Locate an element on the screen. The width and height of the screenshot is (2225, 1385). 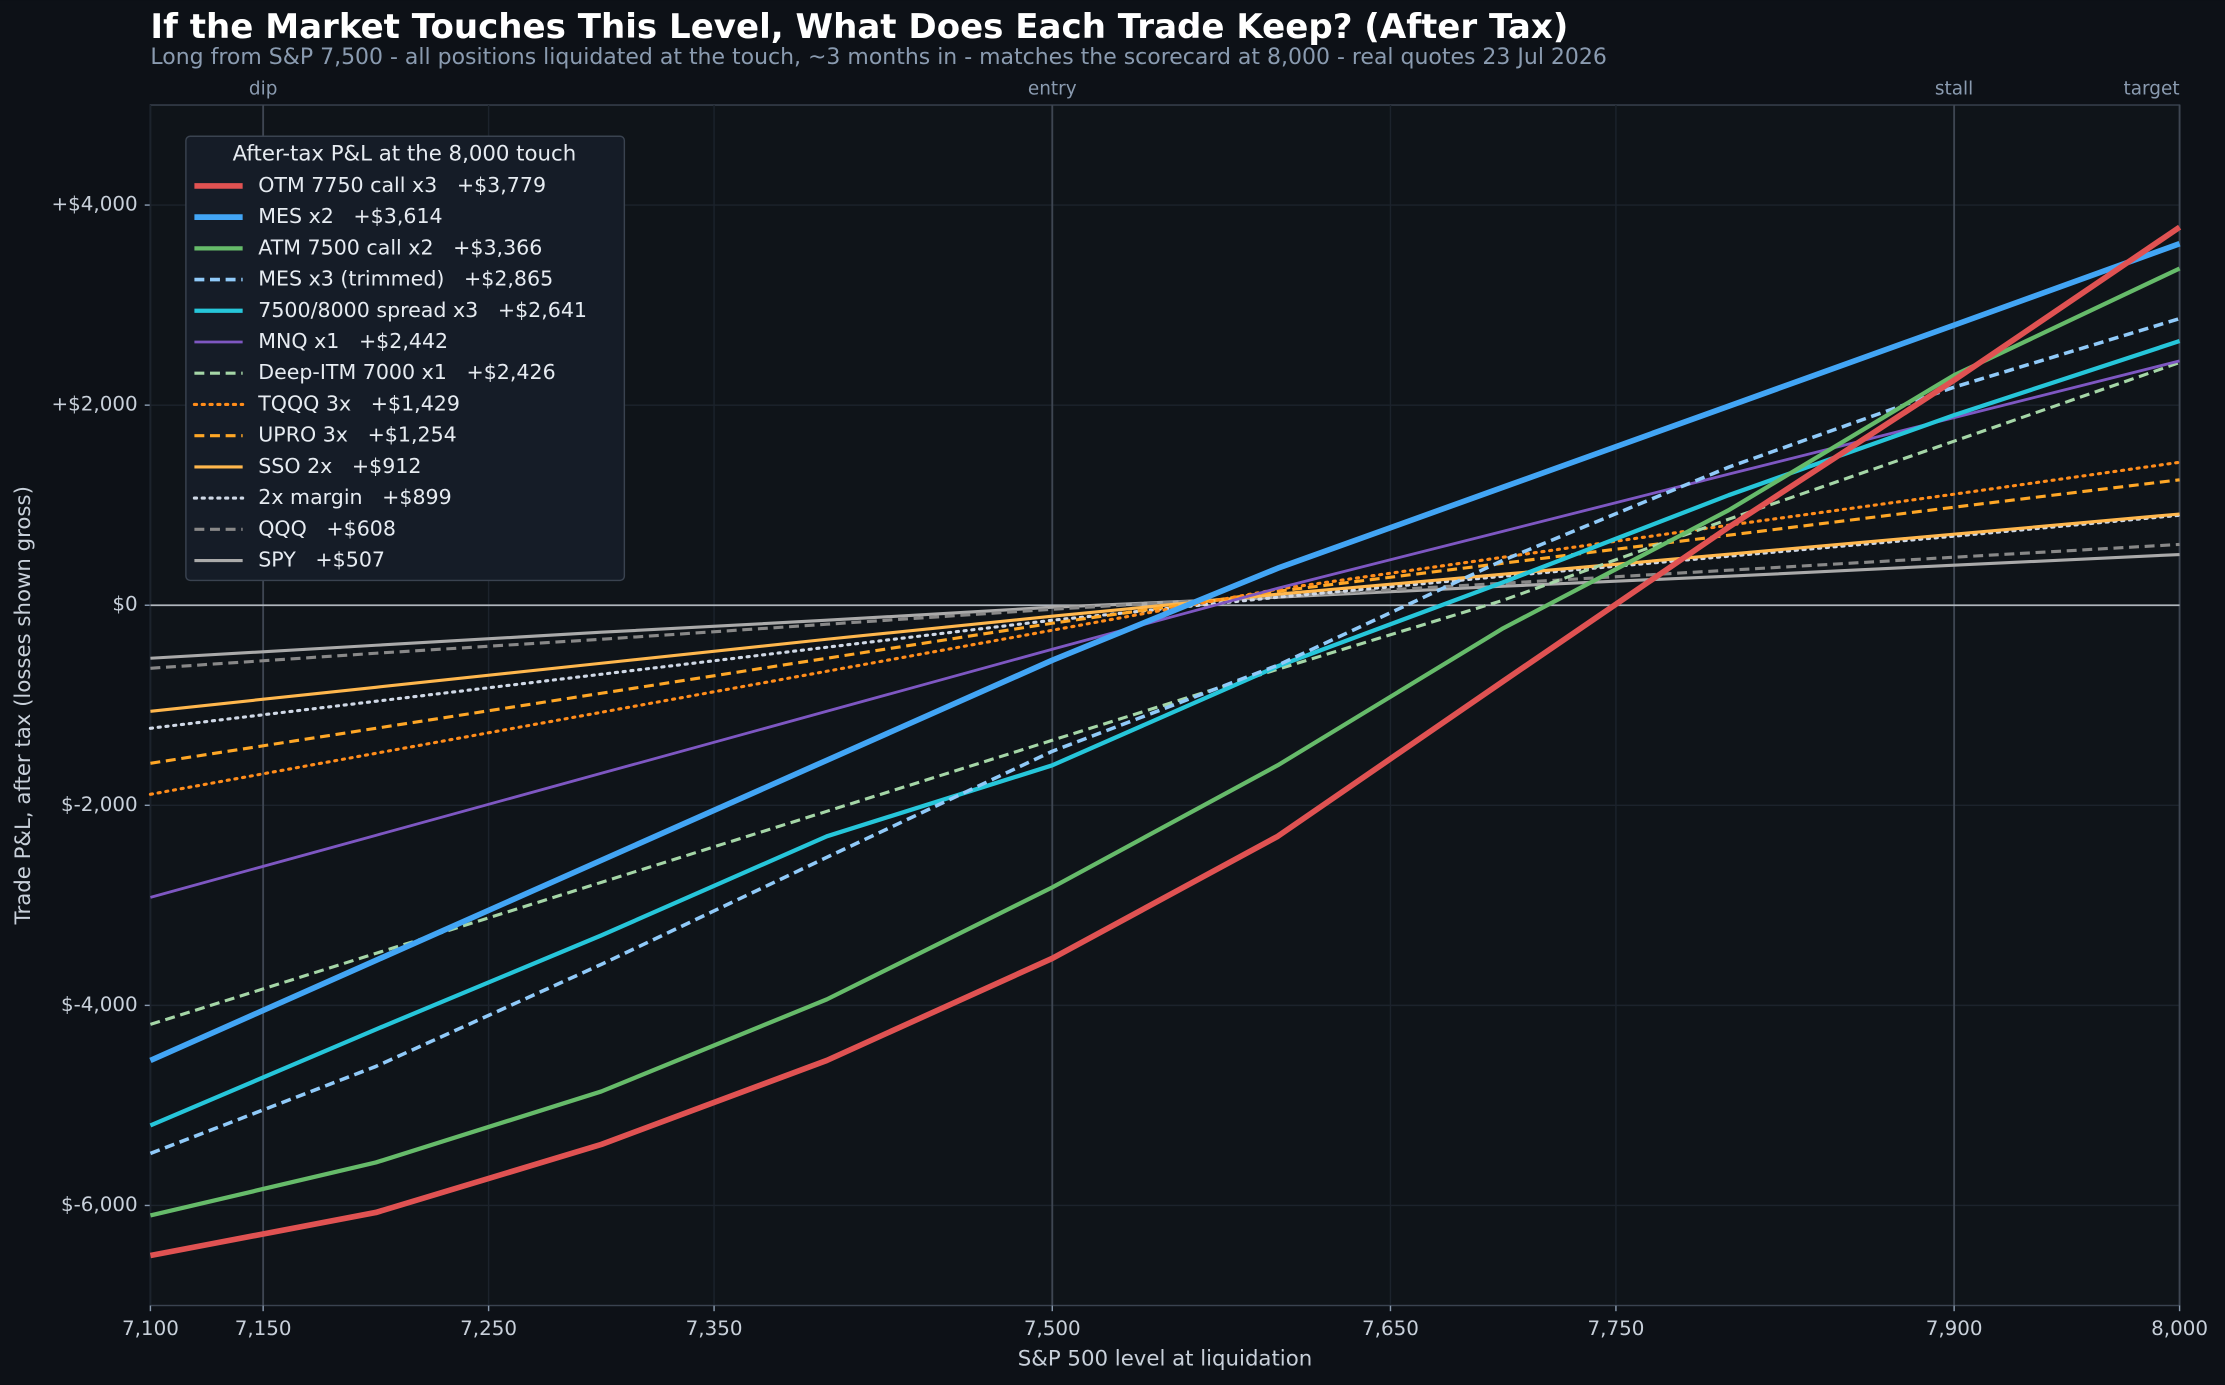
legend-label: TQQQ 3x +$1,429 is located at coordinates (358, 403).